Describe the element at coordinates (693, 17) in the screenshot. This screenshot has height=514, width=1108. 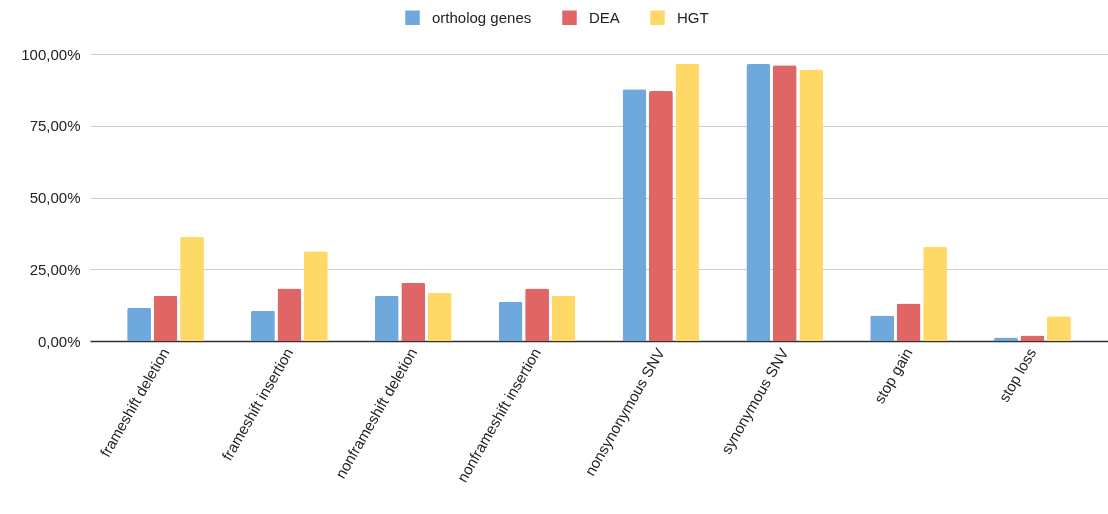
I see `legend-label: HGT` at that location.